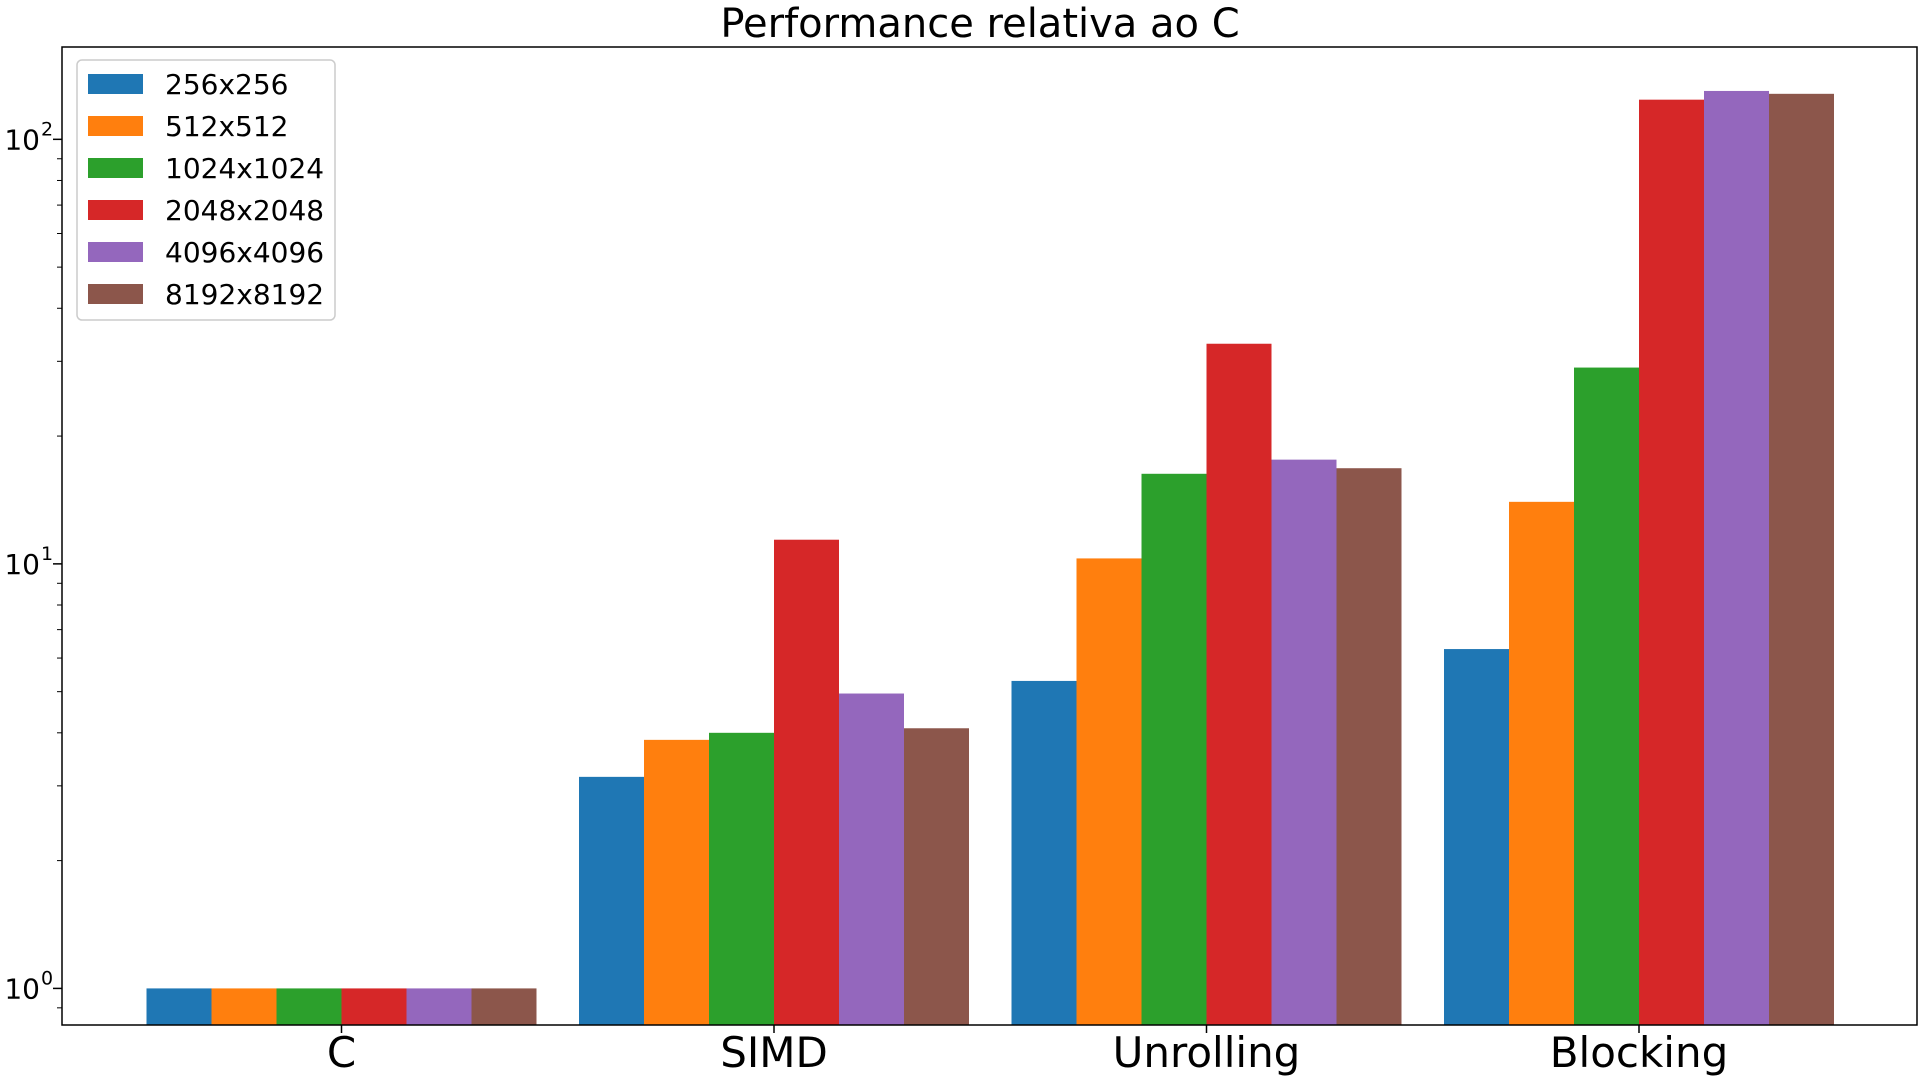 This screenshot has width=1920, height=1080. I want to click on x-tick-label-SIMD: SIMD, so click(774, 1052).